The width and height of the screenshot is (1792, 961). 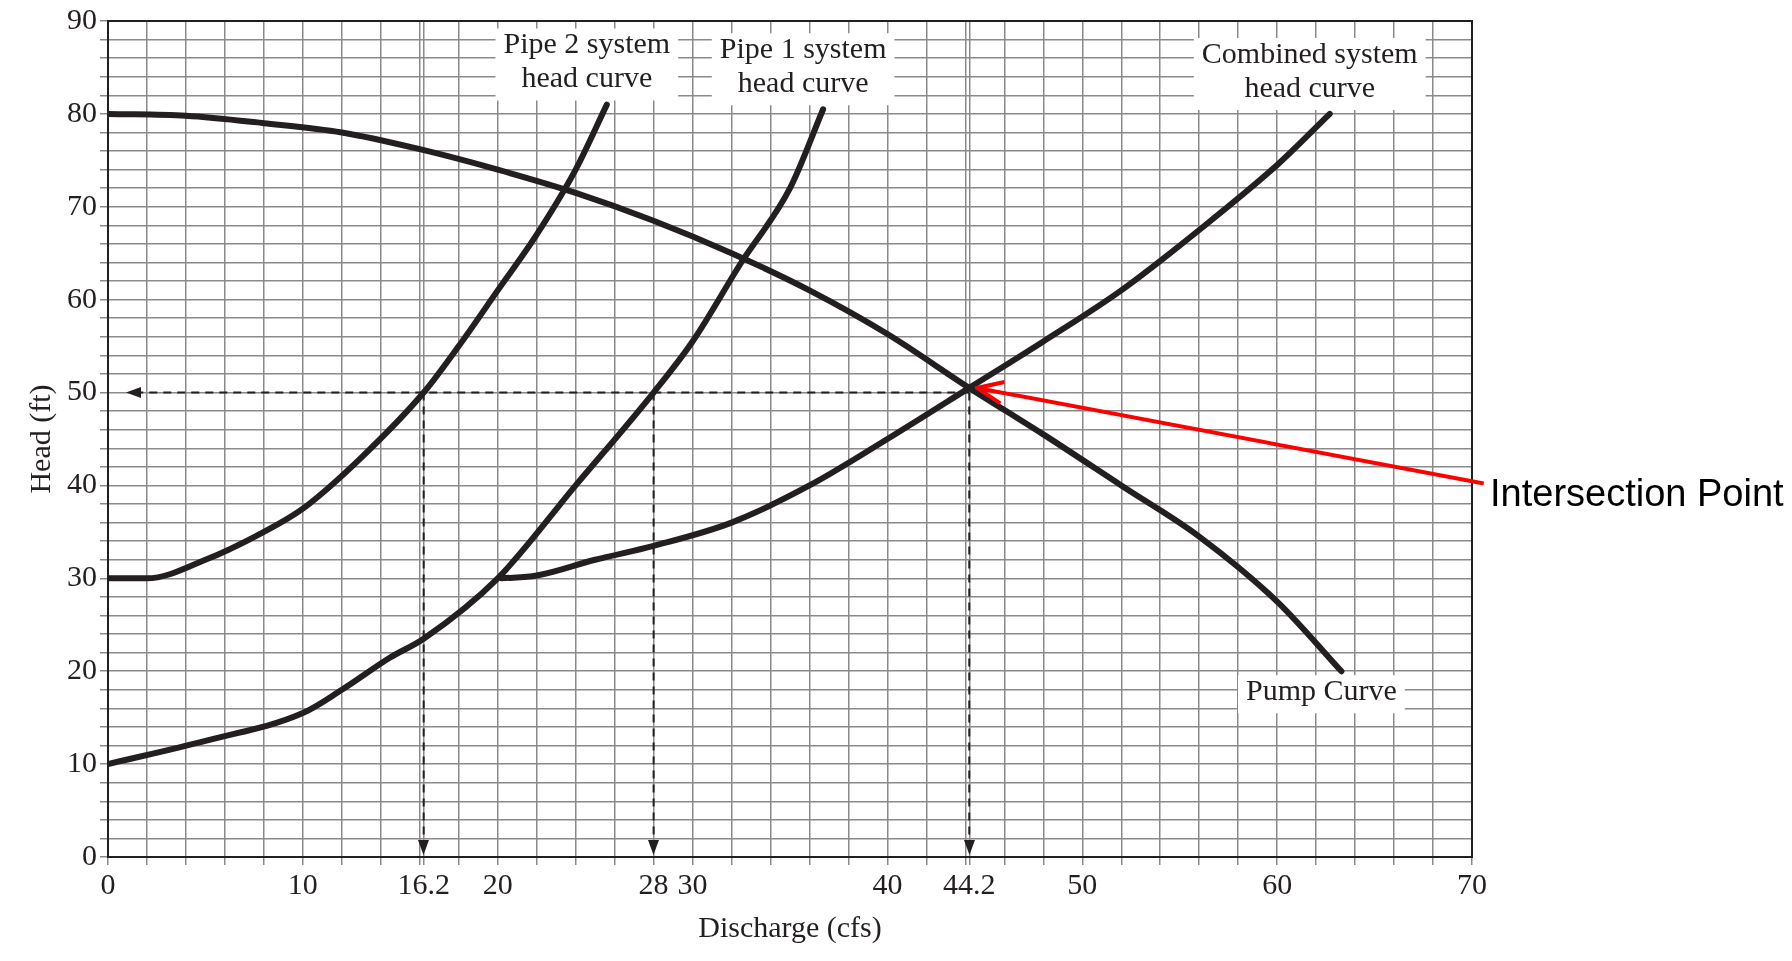 I want to click on series-label: Pipe 2 system head curve, so click(x=587, y=60).